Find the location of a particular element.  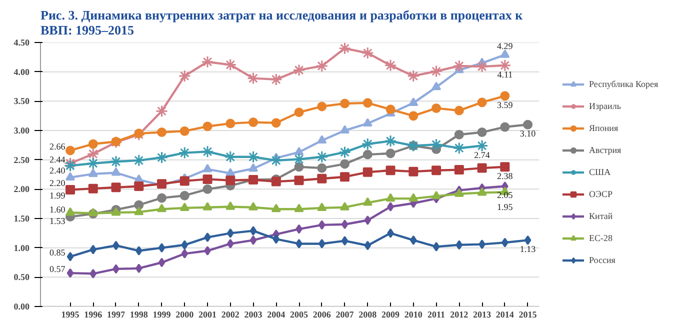

annotation: 2.20 is located at coordinates (57, 183).